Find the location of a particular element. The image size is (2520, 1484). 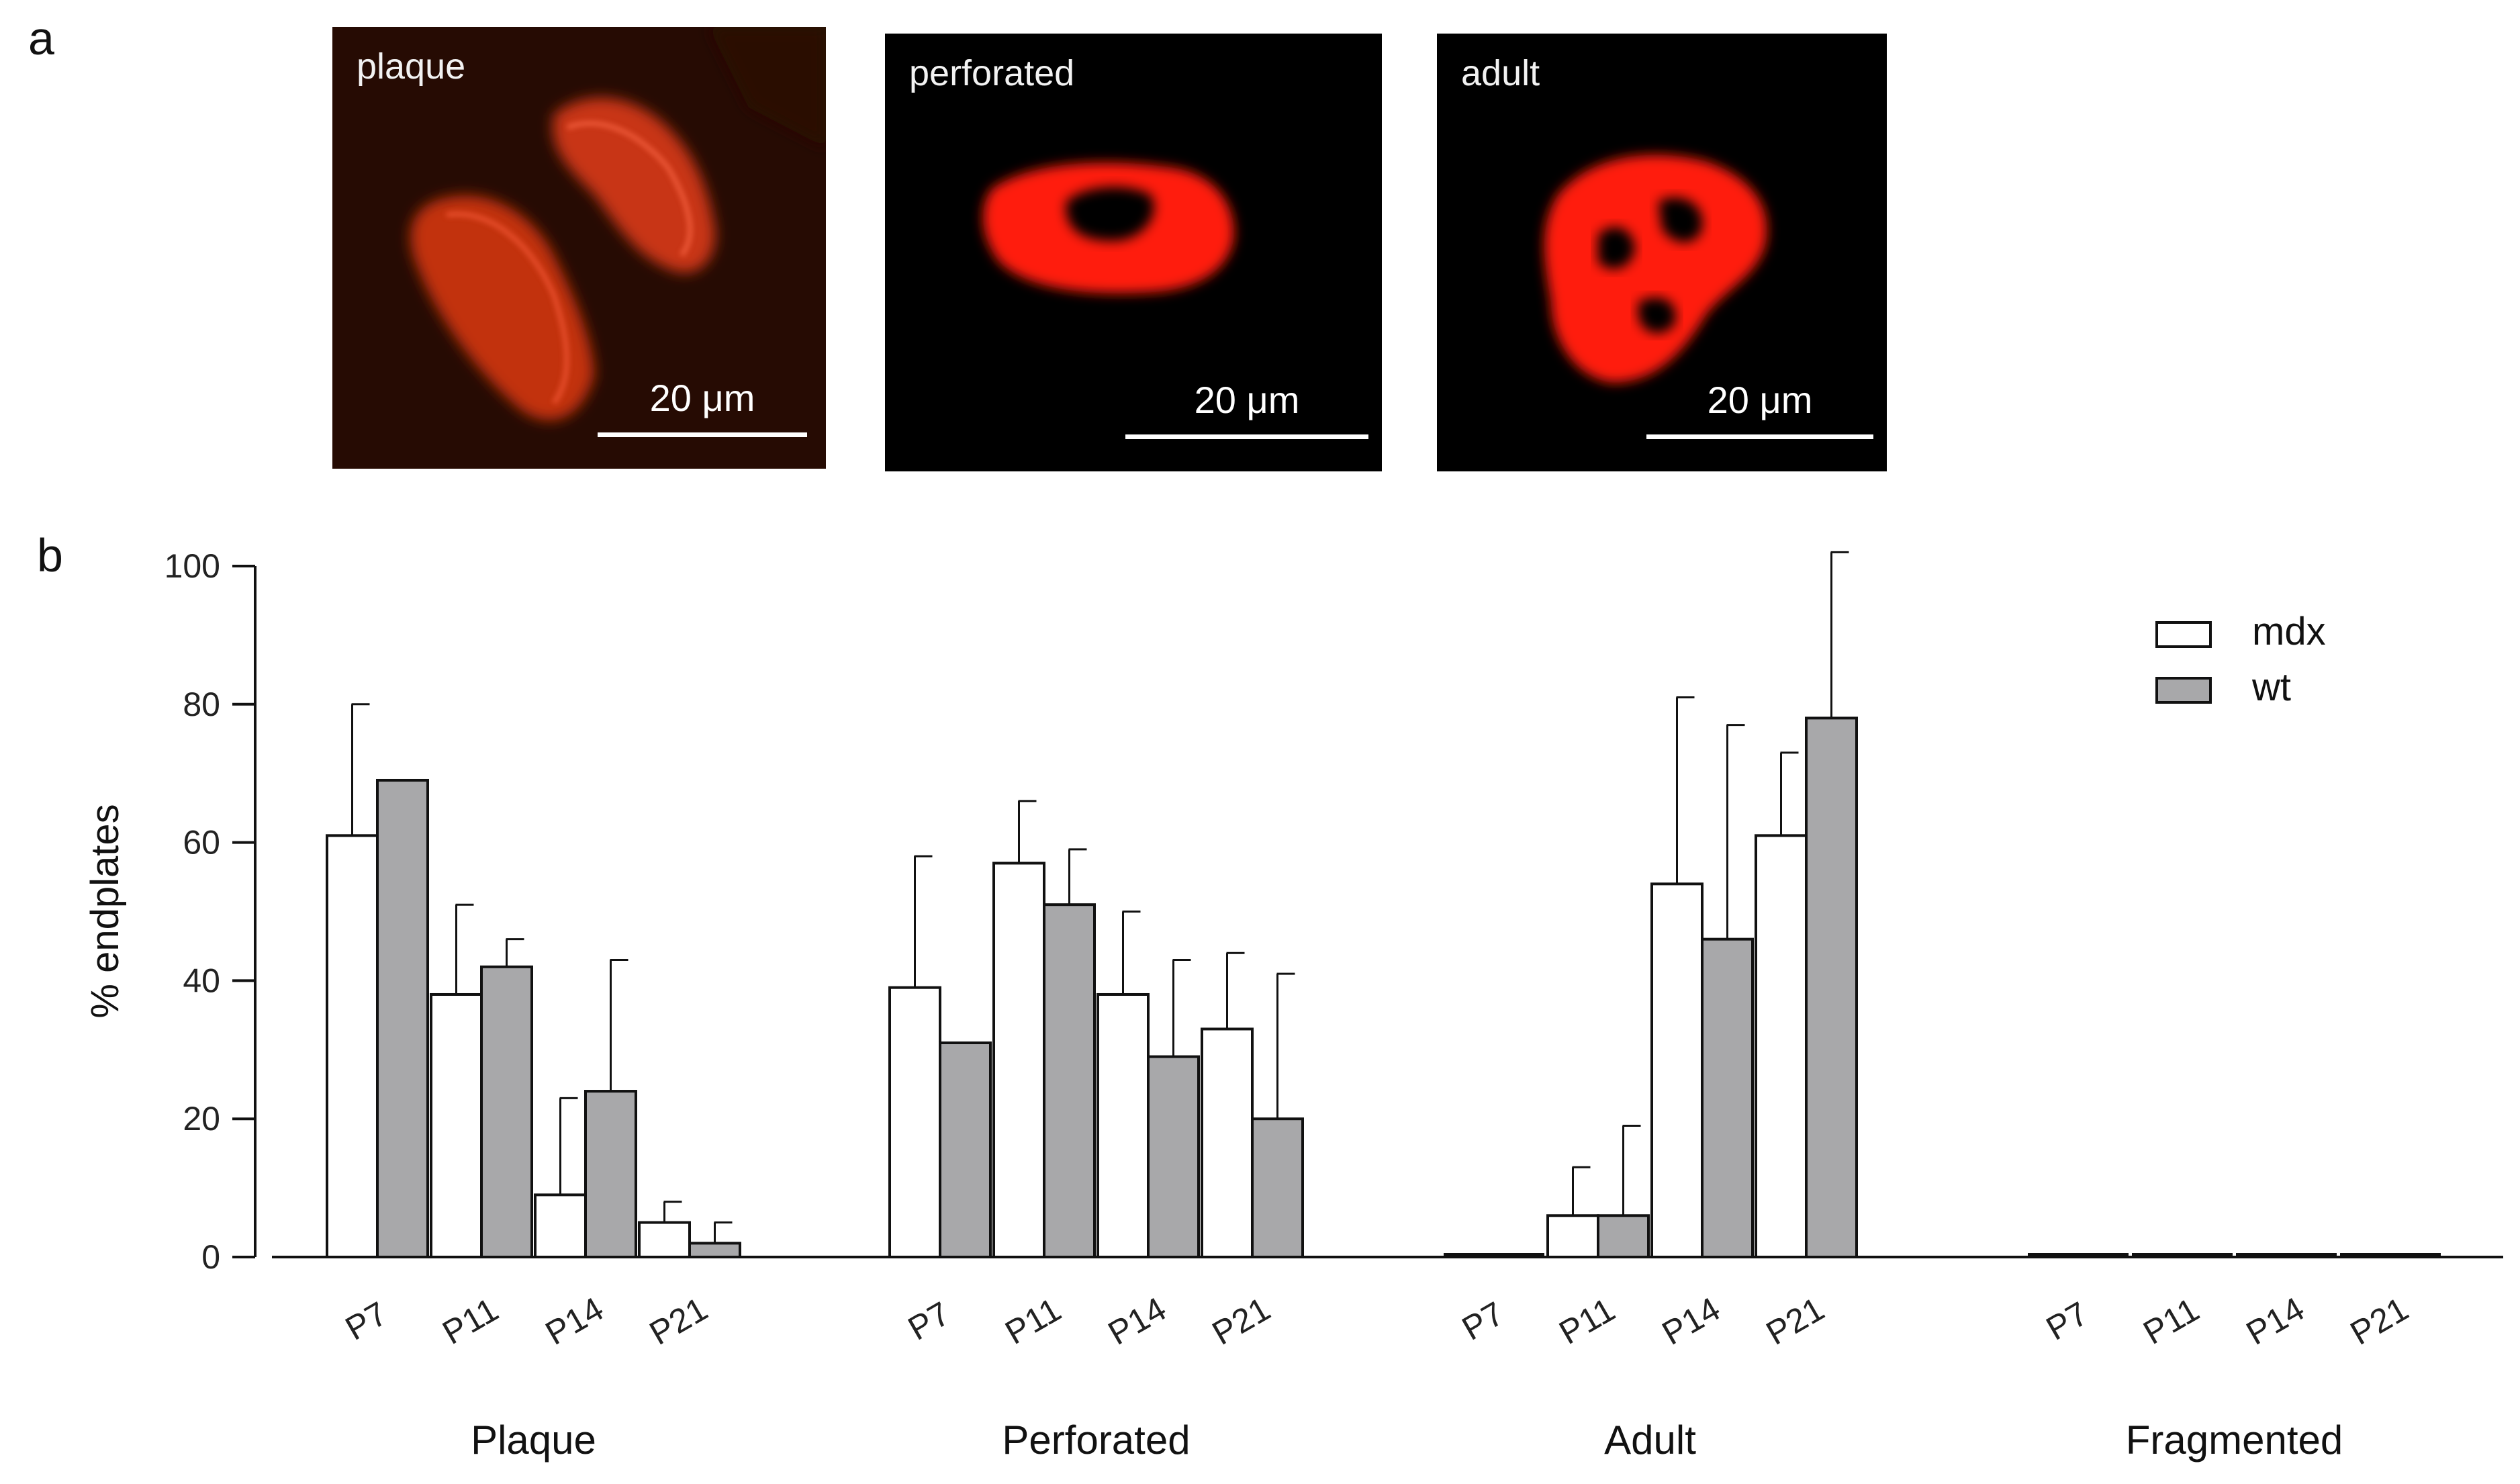

bar-wt-adult-P14 is located at coordinates (1728, 1098).